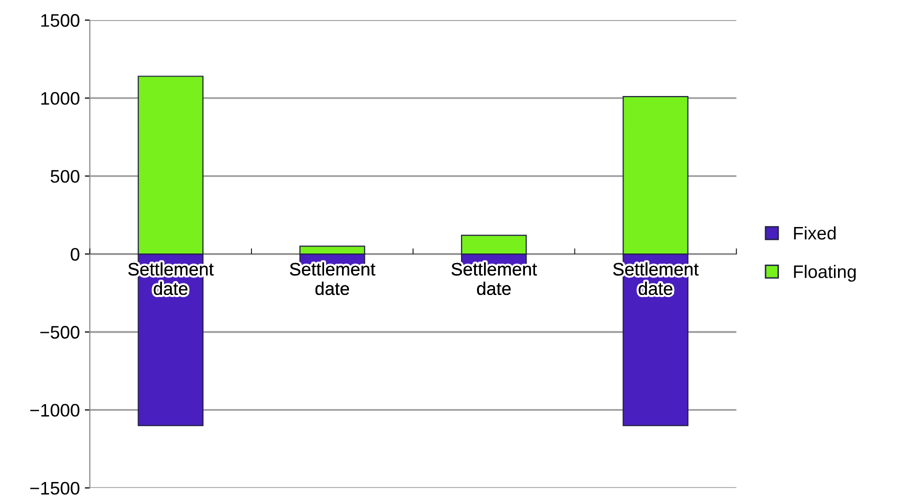  I want to click on y-tick-label: 1000, so click(60, 98).